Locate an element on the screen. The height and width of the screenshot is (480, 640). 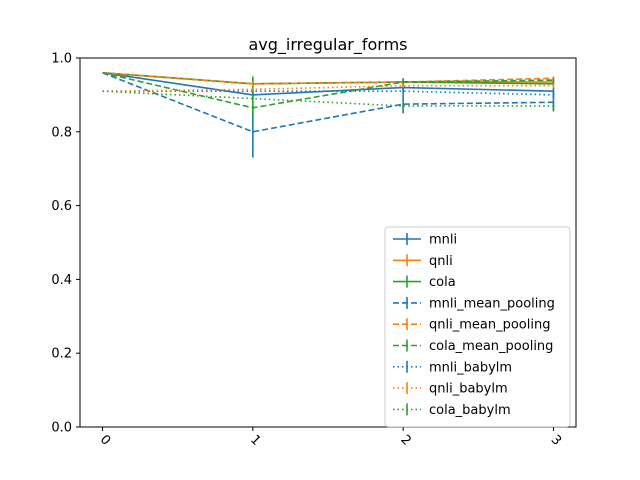
plot-area is located at coordinates (328, 114).